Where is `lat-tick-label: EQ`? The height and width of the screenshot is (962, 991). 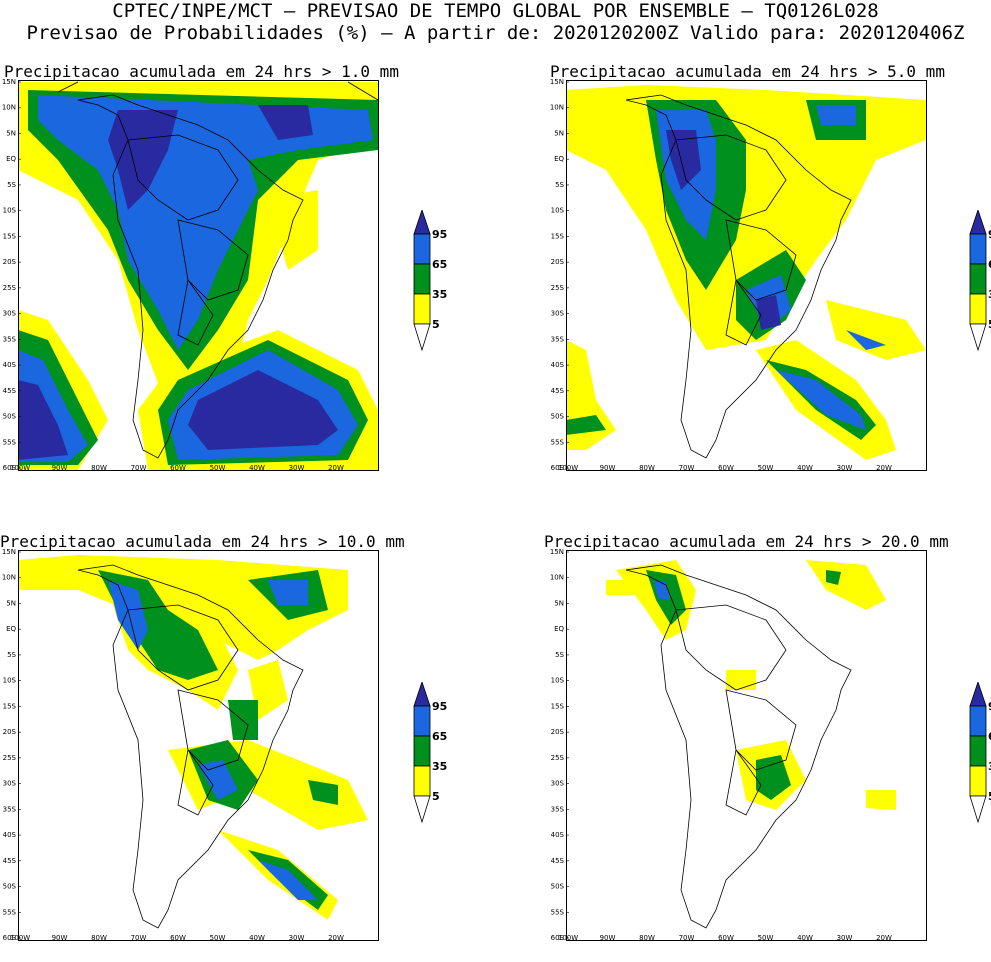 lat-tick-label: EQ is located at coordinates (559, 629).